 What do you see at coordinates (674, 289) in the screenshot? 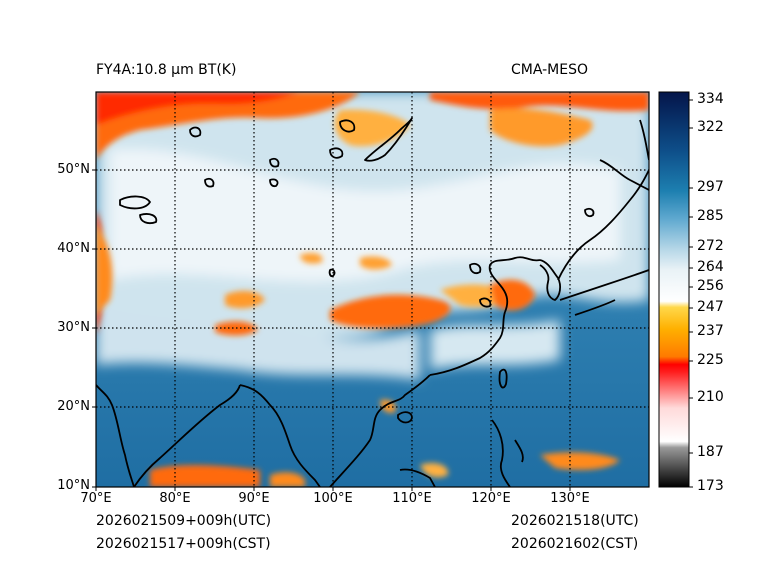
I see `colorbar-bar` at bounding box center [674, 289].